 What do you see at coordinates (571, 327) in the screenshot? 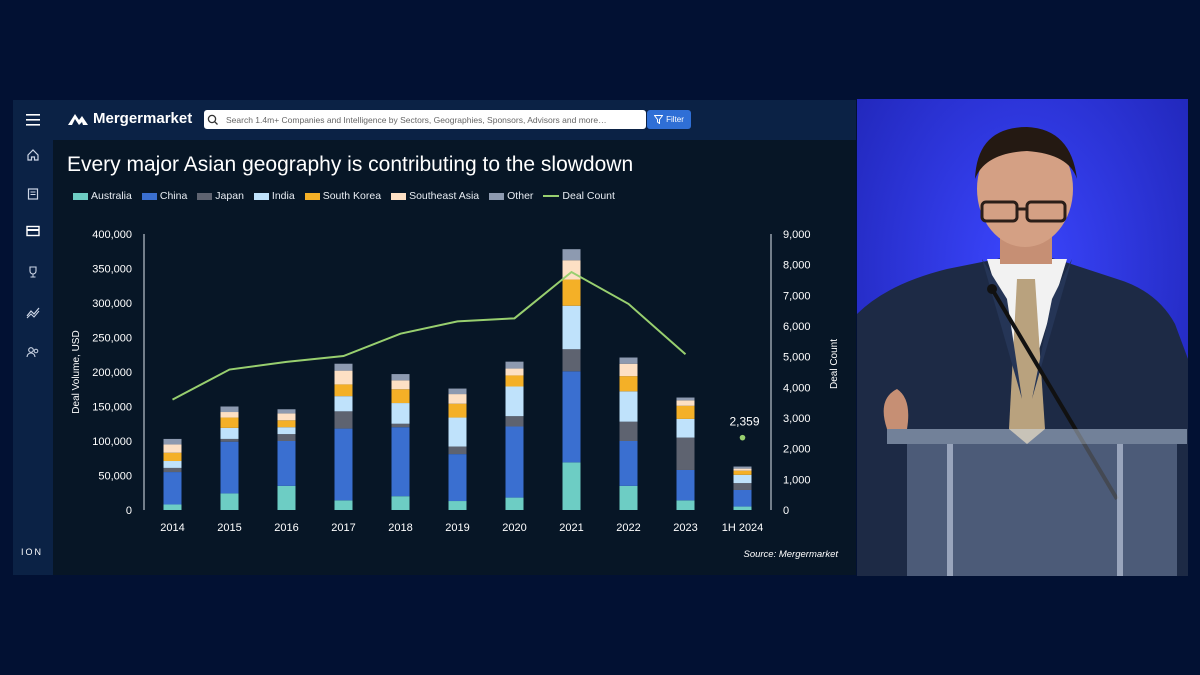
I see `bar-segment-india-2021` at bounding box center [571, 327].